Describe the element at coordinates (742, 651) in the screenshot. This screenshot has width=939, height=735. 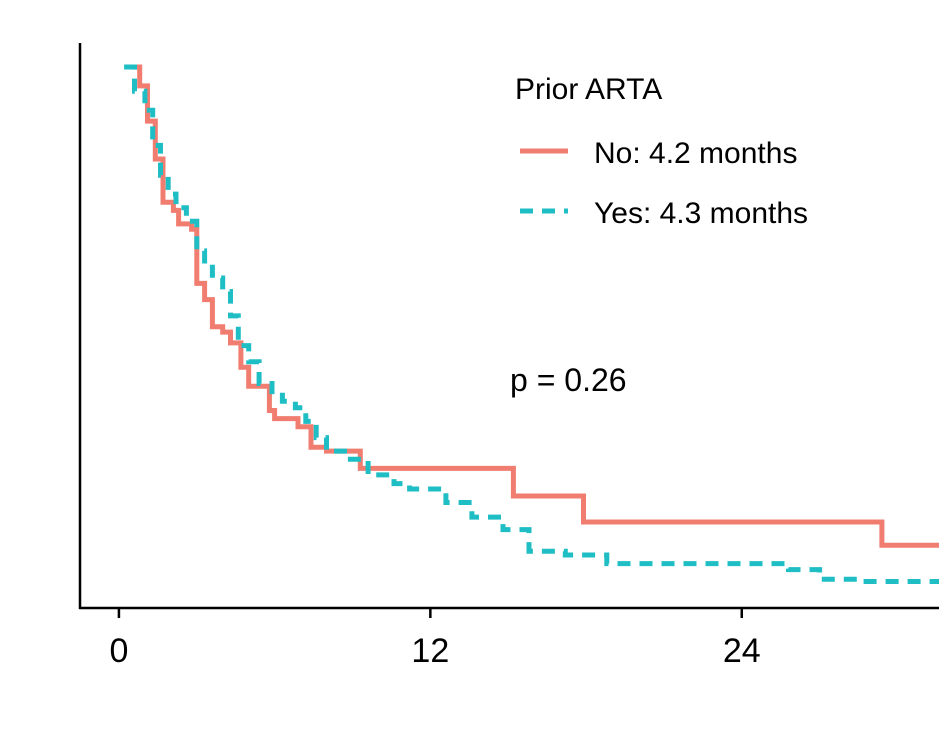
I see `x-tick-label: 24` at that location.